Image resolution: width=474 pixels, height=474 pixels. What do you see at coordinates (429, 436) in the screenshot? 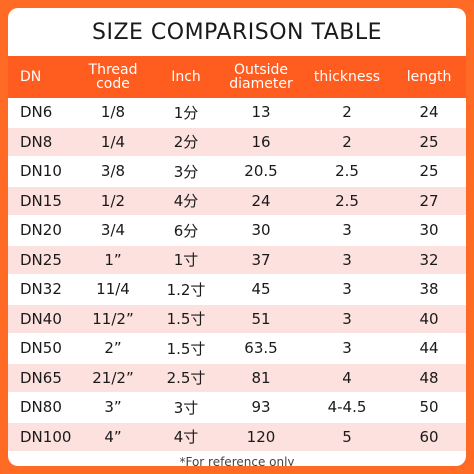
I see `cell-length: 60` at bounding box center [429, 436].